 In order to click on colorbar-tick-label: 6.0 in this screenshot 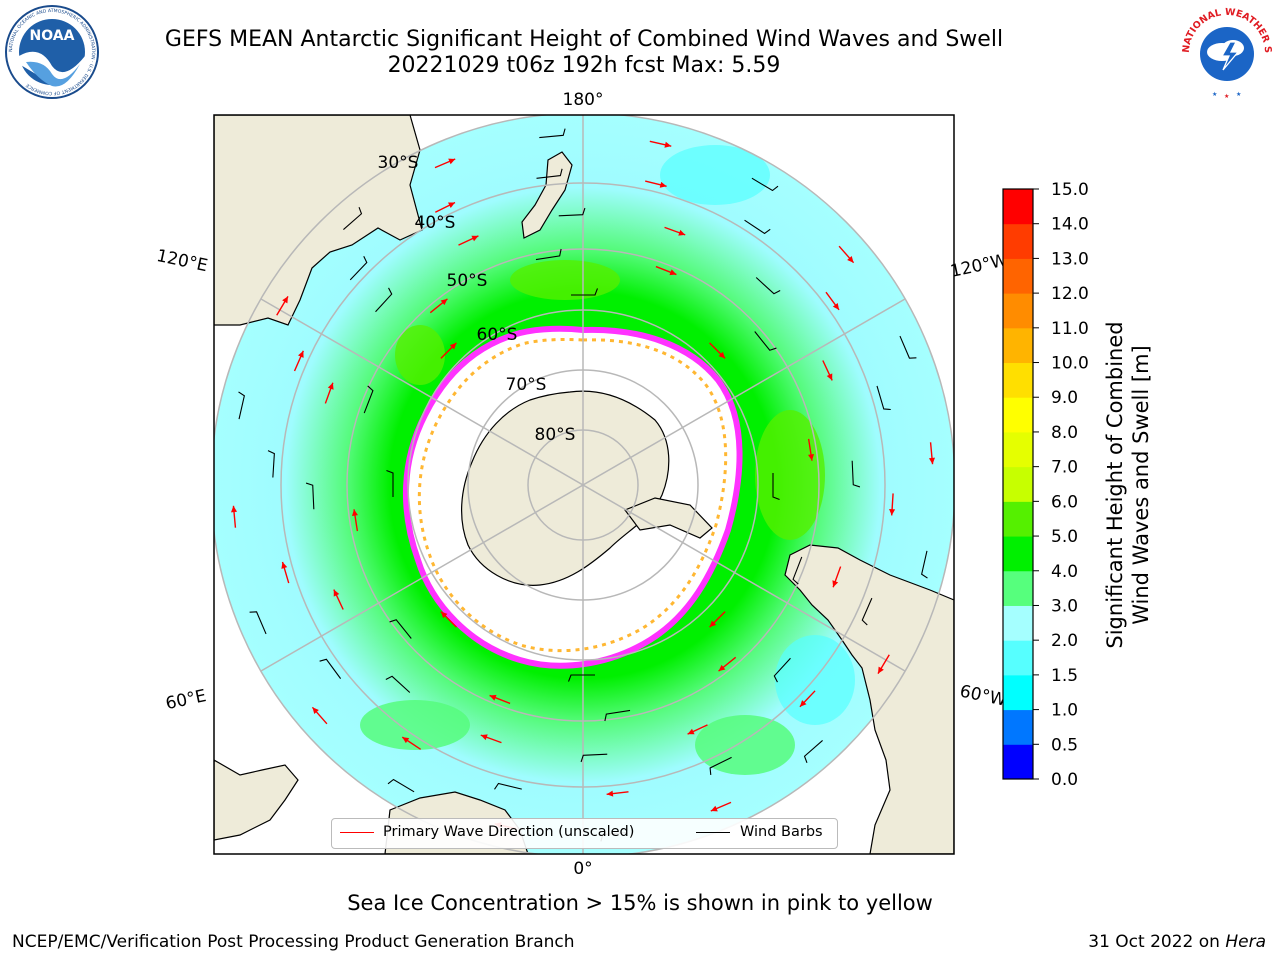, I will do `click(1064, 502)`.